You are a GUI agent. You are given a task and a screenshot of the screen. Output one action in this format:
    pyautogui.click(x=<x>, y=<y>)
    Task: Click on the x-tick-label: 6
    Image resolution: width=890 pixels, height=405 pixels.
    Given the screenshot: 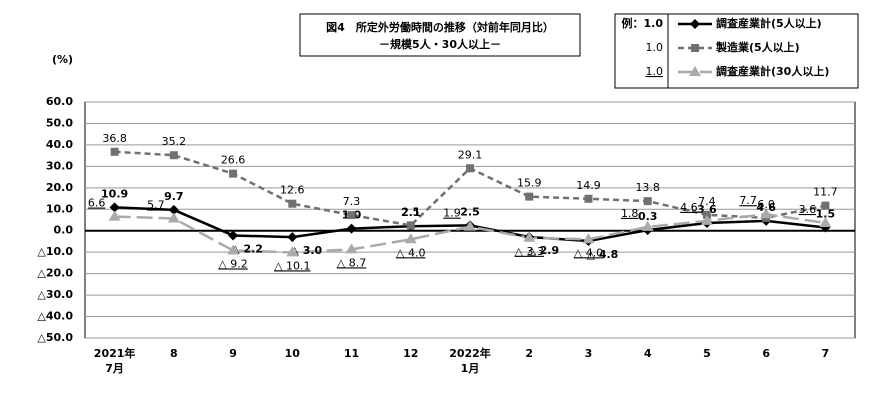 What is the action you would take?
    pyautogui.click(x=766, y=353)
    